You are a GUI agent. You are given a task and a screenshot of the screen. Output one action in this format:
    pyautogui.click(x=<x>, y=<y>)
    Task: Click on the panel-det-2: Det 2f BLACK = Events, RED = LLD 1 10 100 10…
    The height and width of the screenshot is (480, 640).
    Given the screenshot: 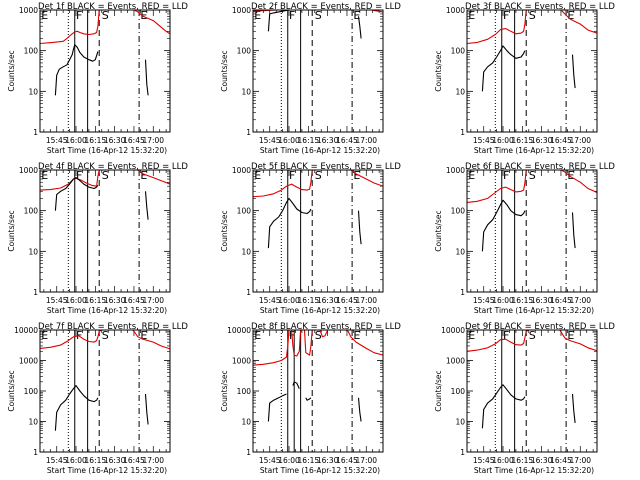 What is the action you would take?
    pyautogui.click(x=310, y=78)
    